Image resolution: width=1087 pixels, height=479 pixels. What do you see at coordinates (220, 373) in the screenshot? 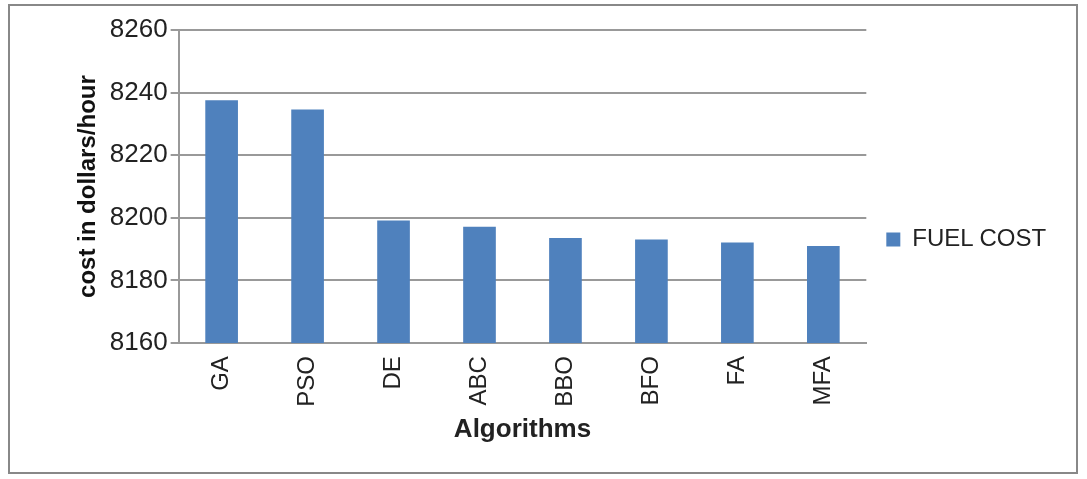
I see `x-tick-label: GA` at bounding box center [220, 373].